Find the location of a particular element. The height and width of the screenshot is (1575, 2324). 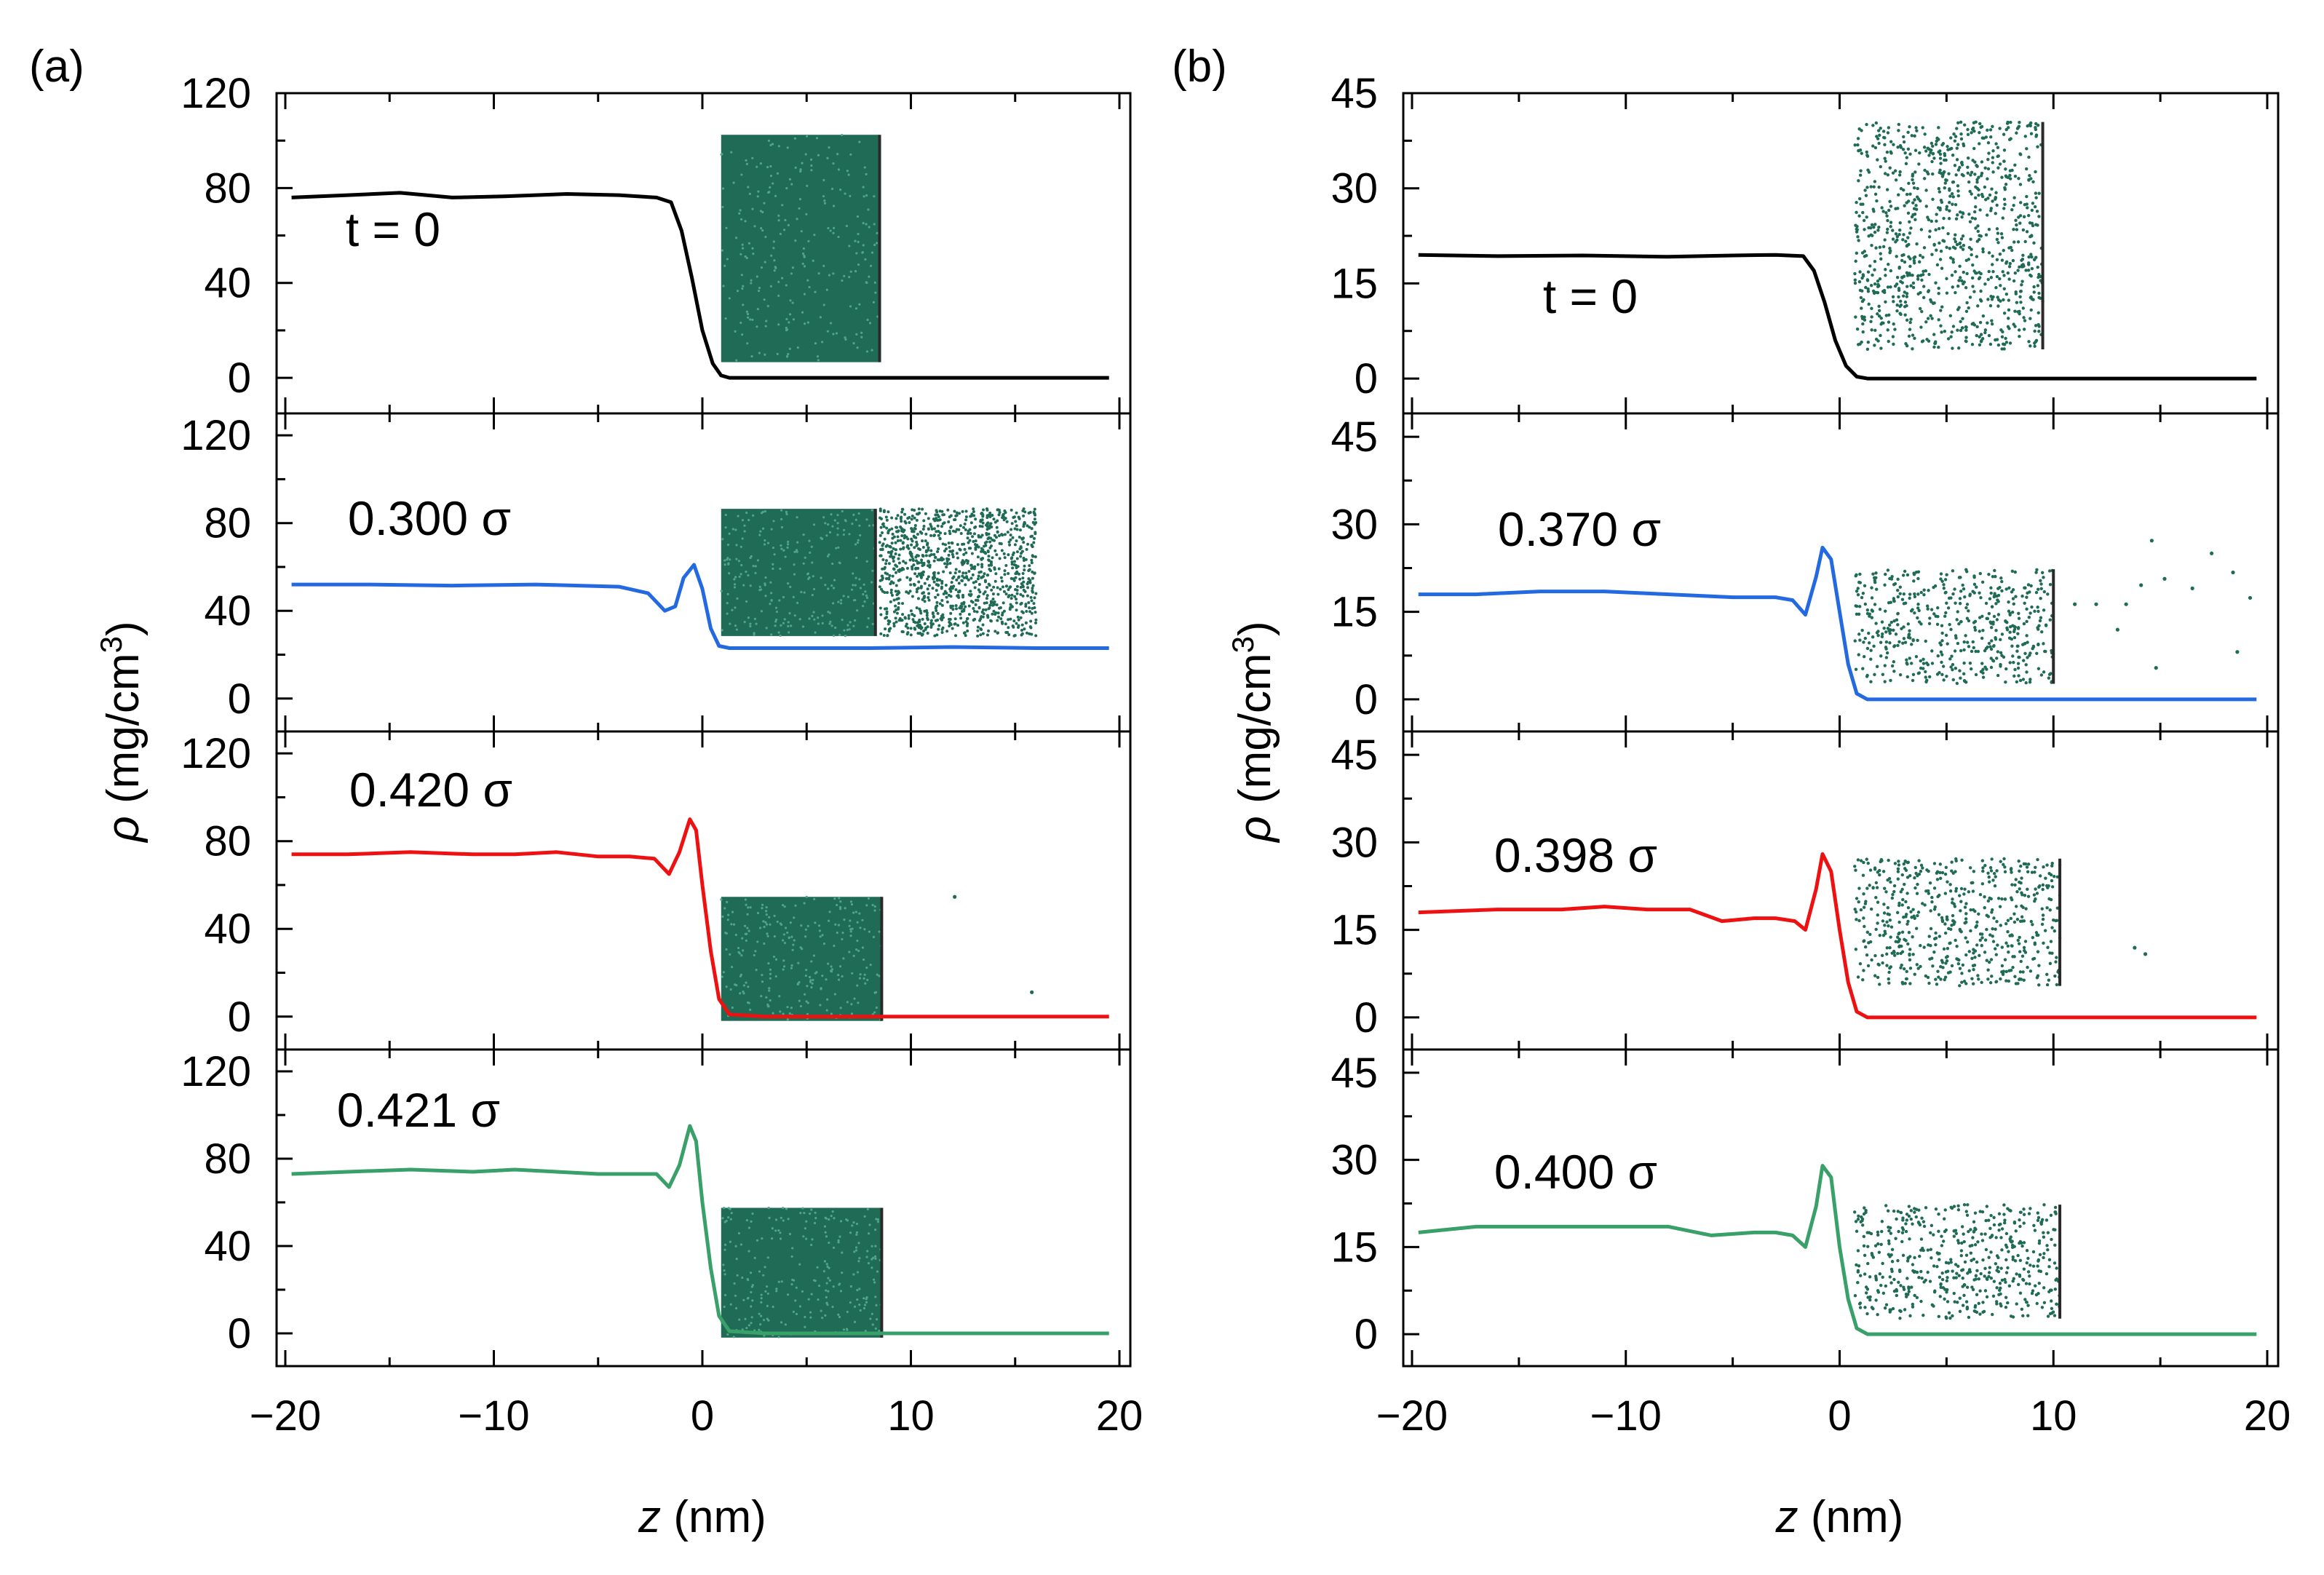

stray-particle is located at coordinates (2237, 652).